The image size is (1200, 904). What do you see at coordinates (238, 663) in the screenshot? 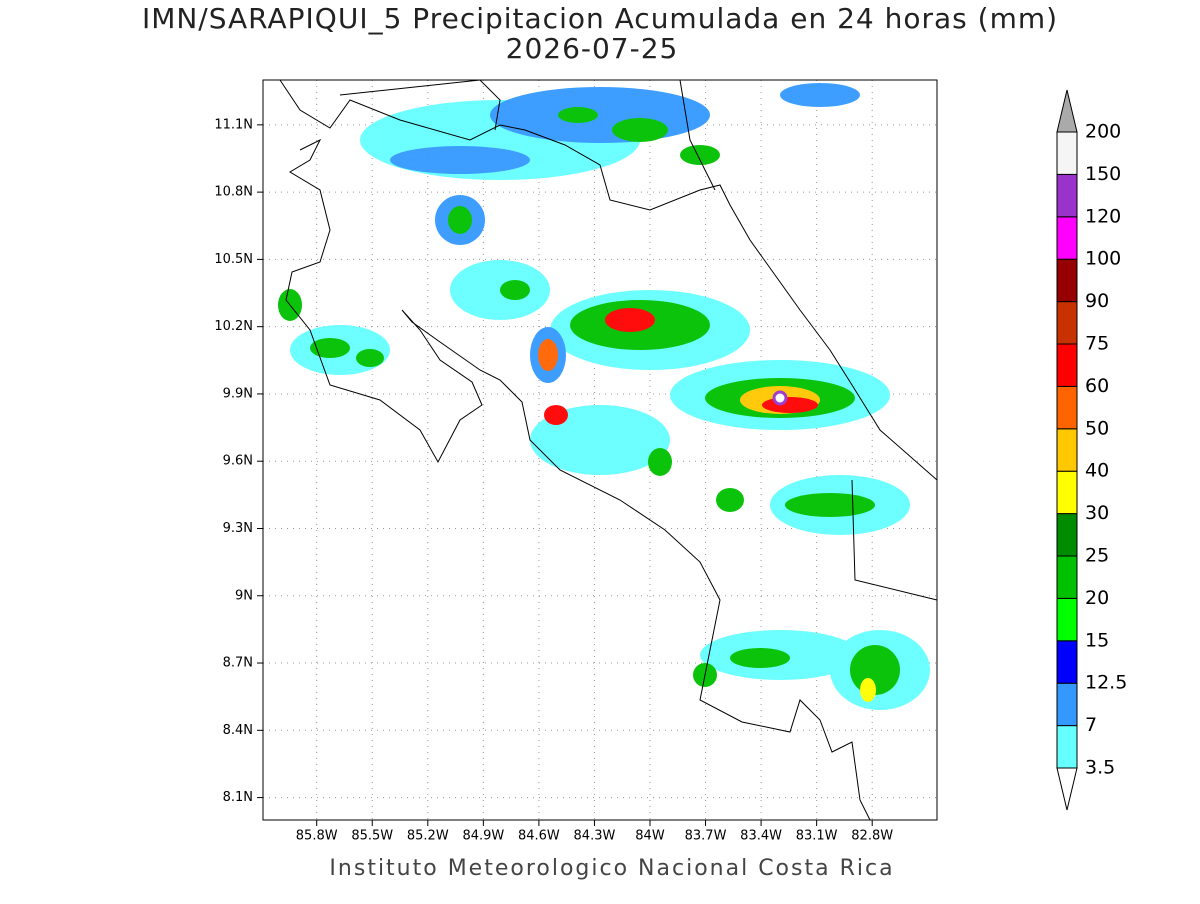
I see `lat-label: 8.7N` at bounding box center [238, 663].